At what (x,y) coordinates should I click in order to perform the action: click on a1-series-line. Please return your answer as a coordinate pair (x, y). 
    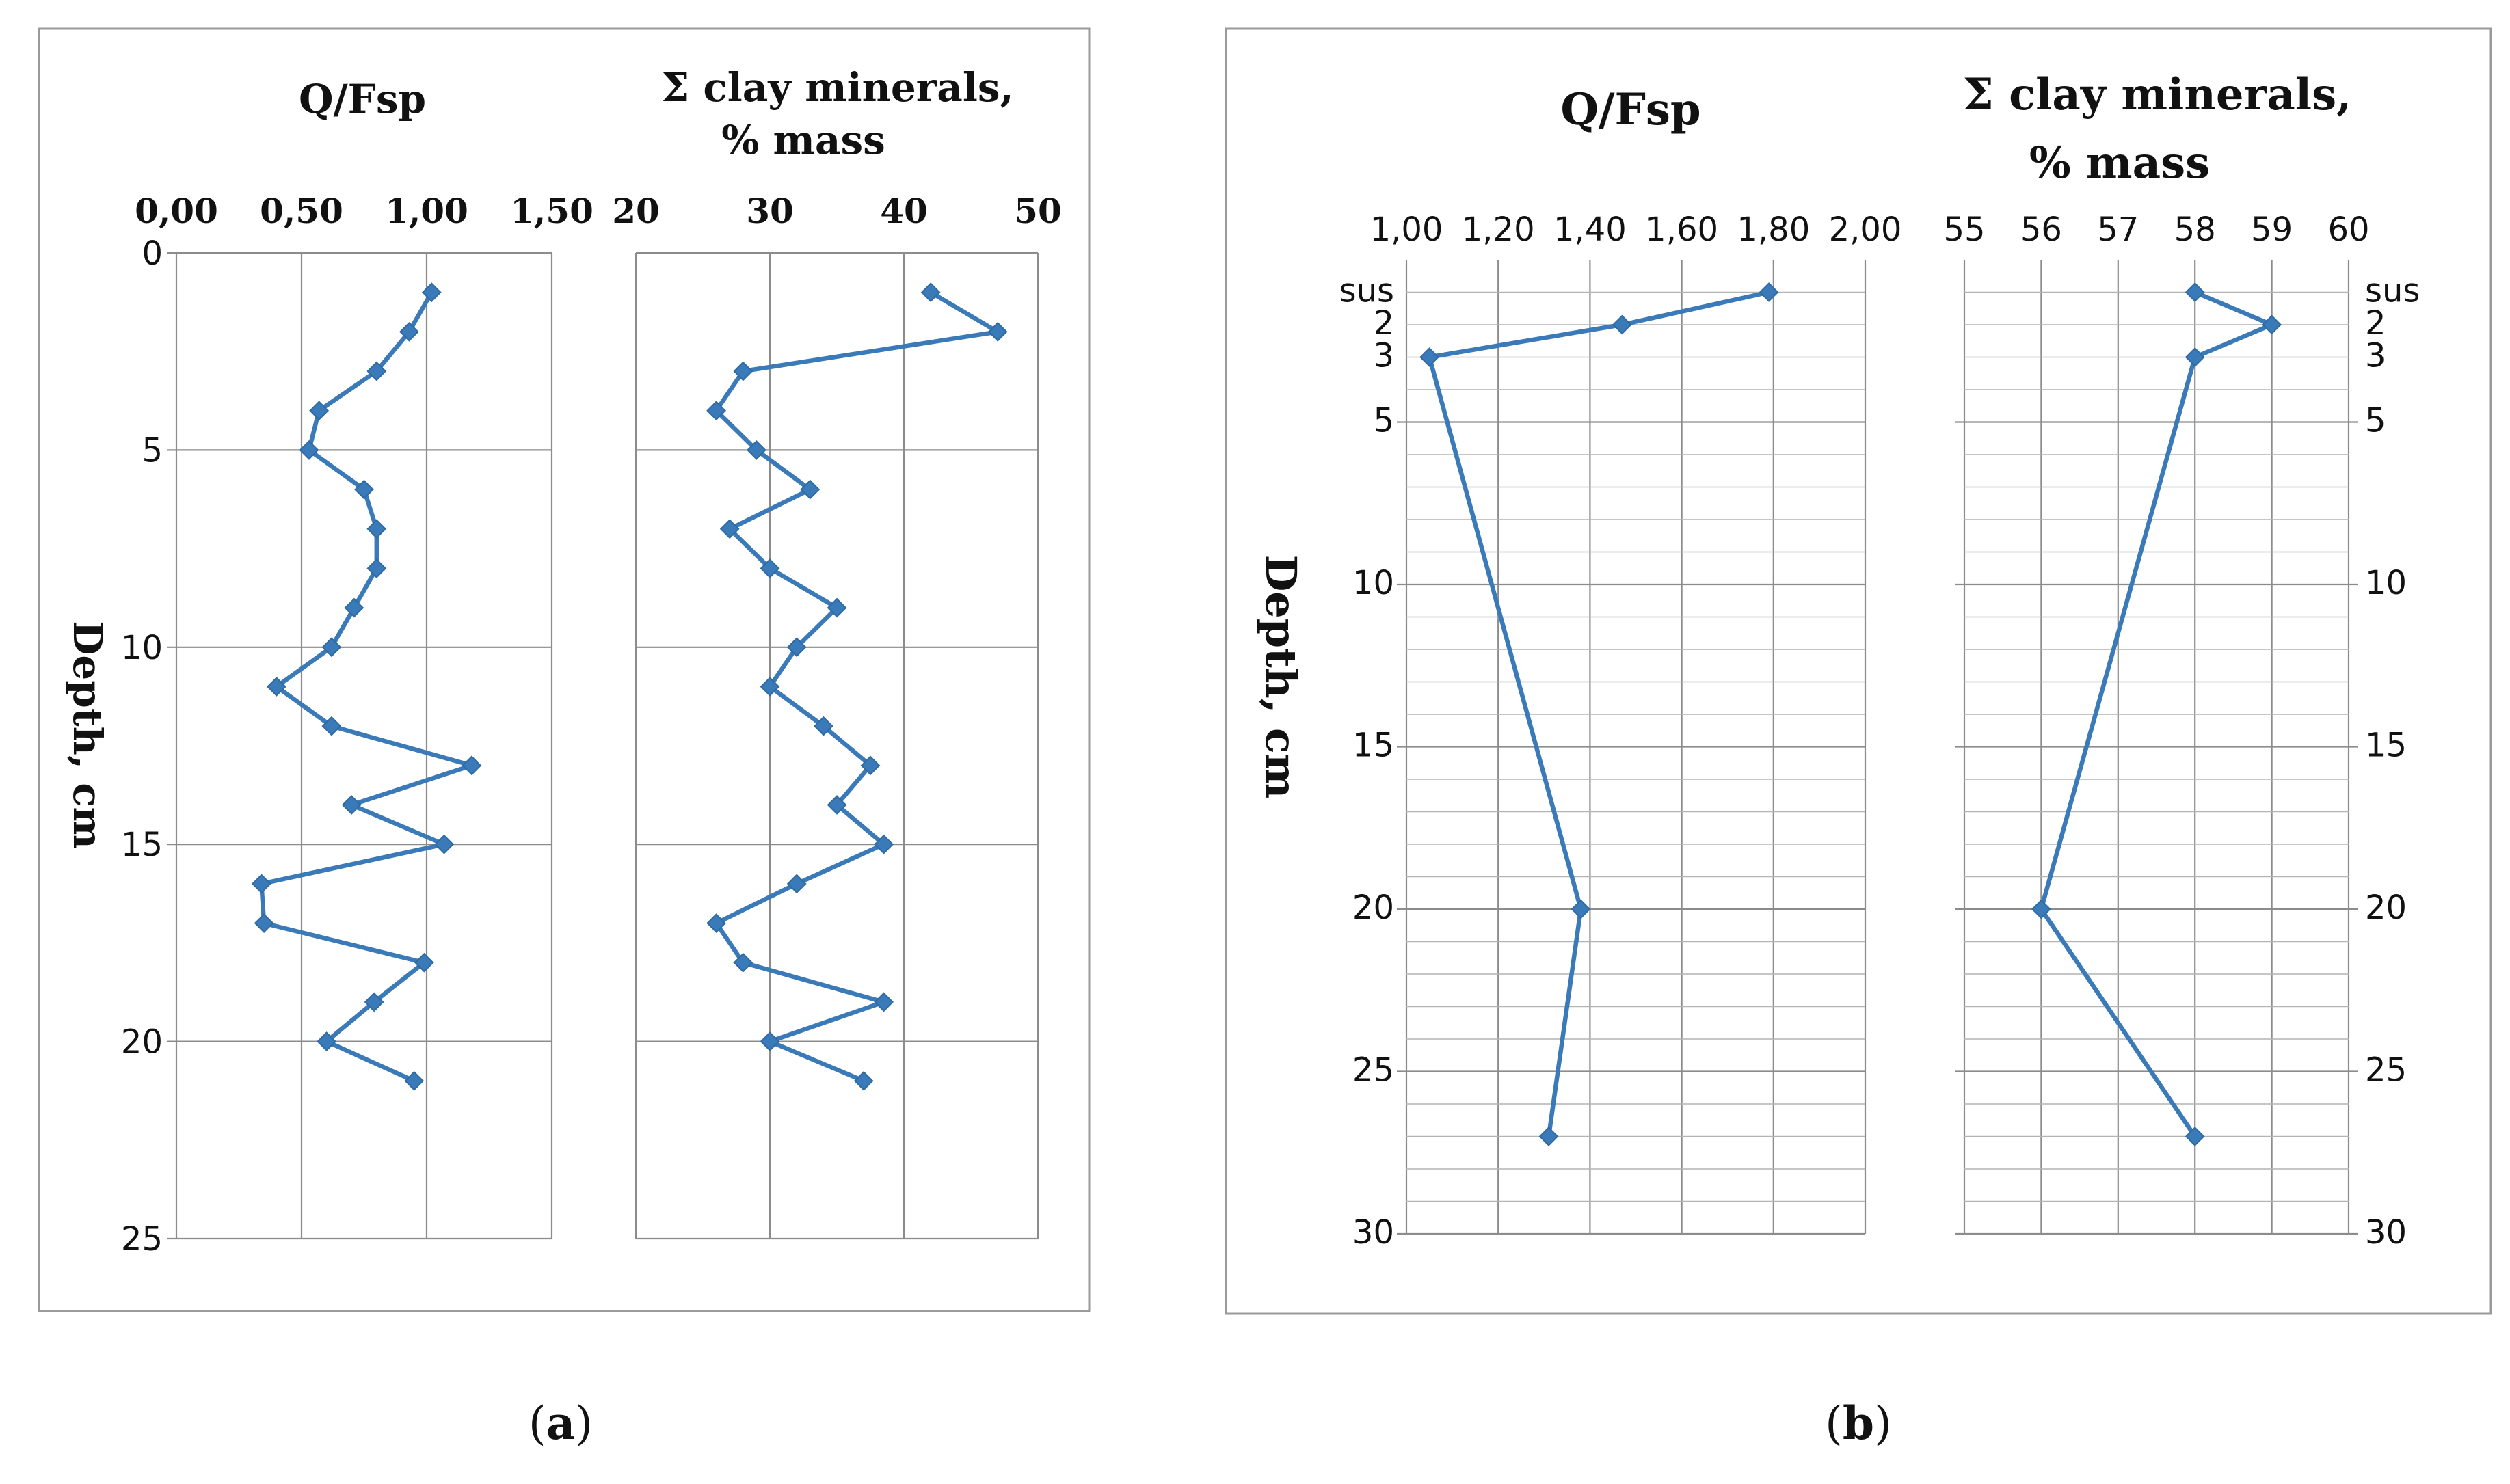
    Looking at the image, I should click on (367, 687).